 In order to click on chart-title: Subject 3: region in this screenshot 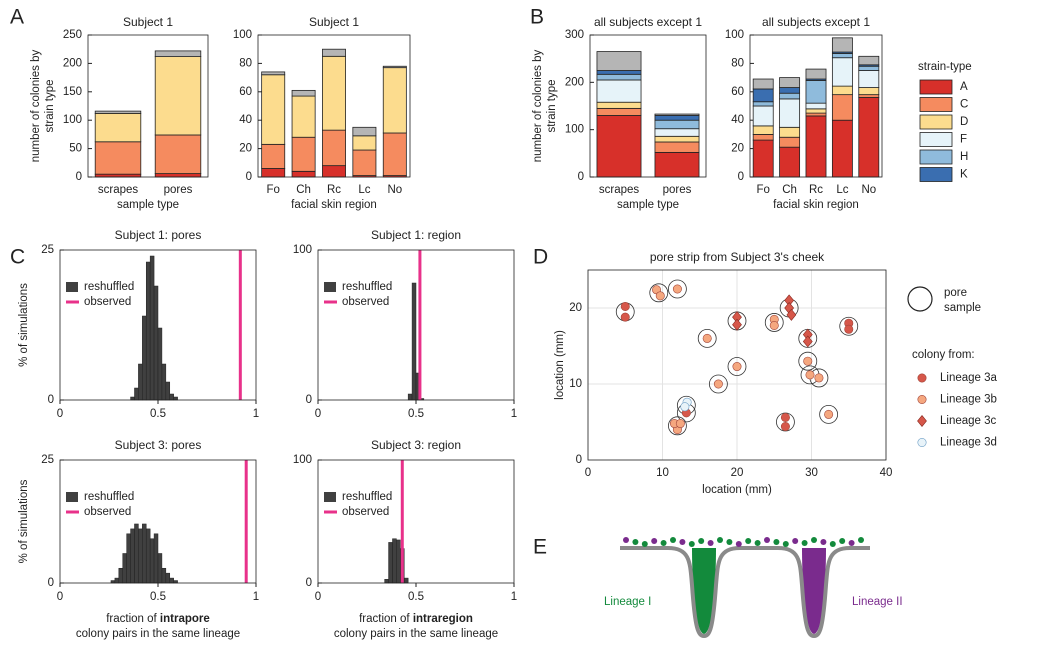, I will do `click(416, 445)`.